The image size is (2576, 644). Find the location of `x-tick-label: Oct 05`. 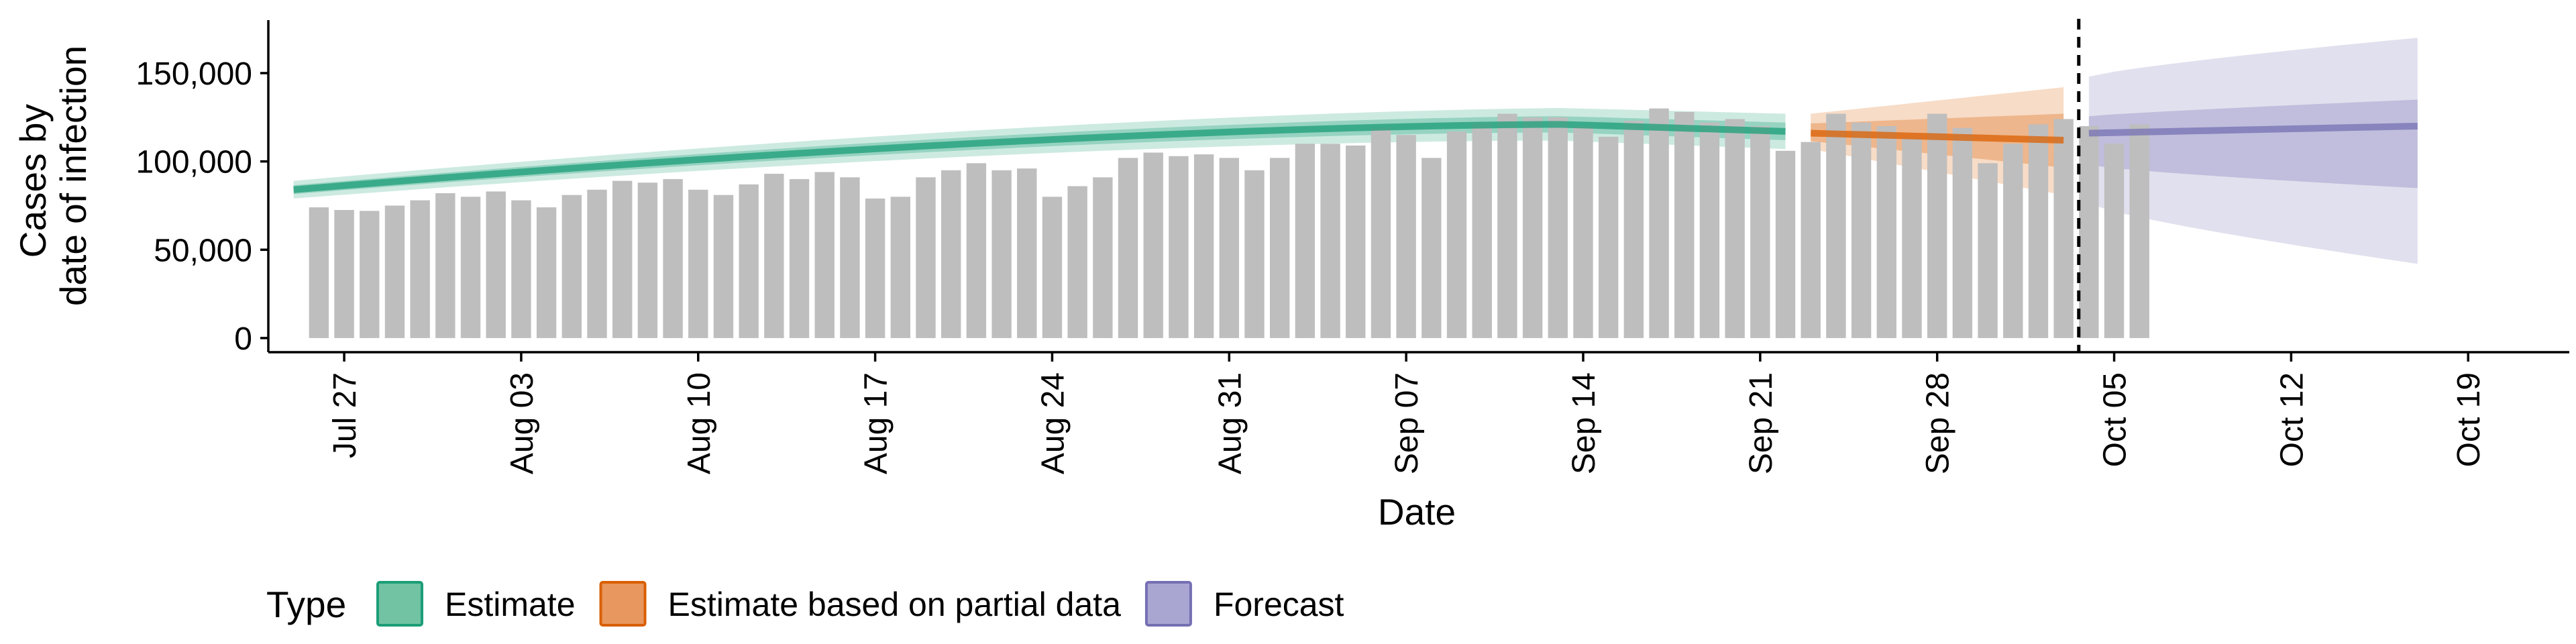

x-tick-label: Oct 05 is located at coordinates (2115, 419).